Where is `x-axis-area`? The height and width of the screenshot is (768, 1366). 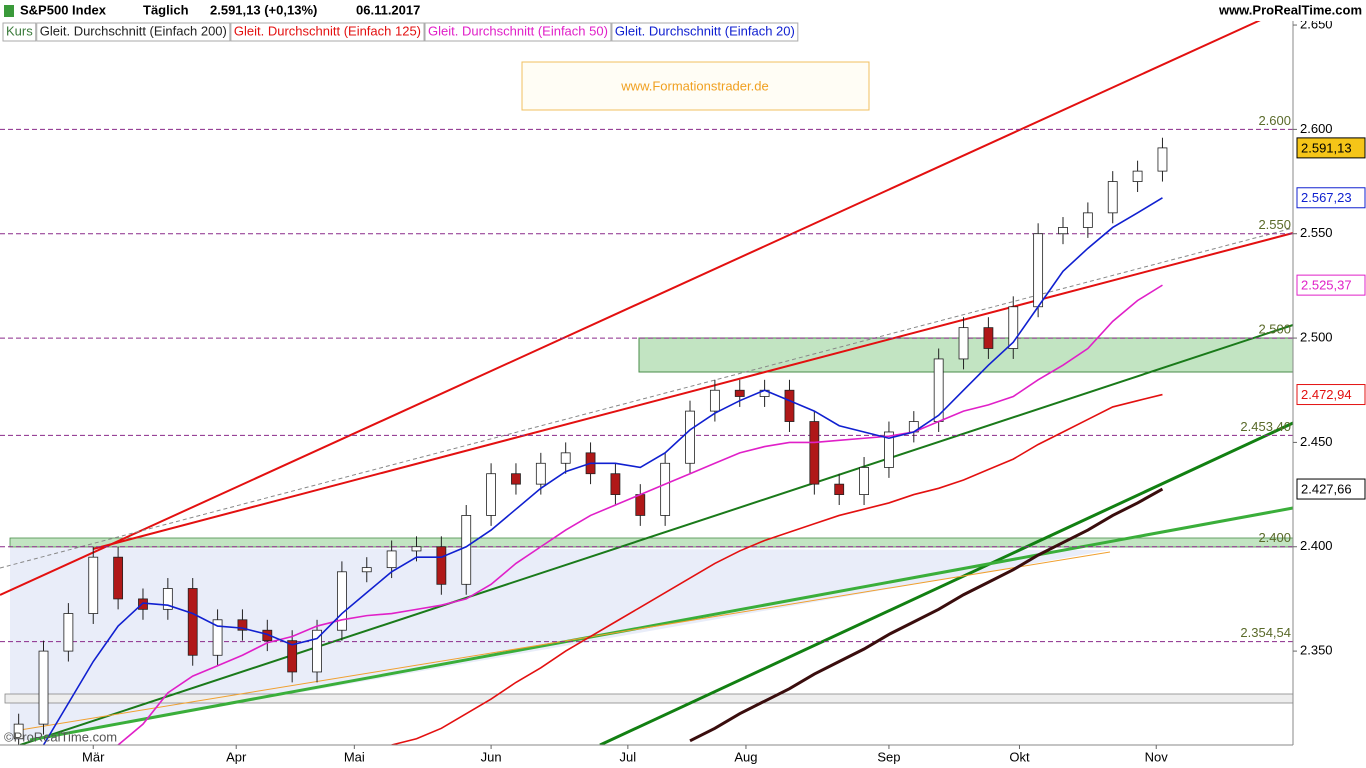 x-axis-area is located at coordinates (683, 756).